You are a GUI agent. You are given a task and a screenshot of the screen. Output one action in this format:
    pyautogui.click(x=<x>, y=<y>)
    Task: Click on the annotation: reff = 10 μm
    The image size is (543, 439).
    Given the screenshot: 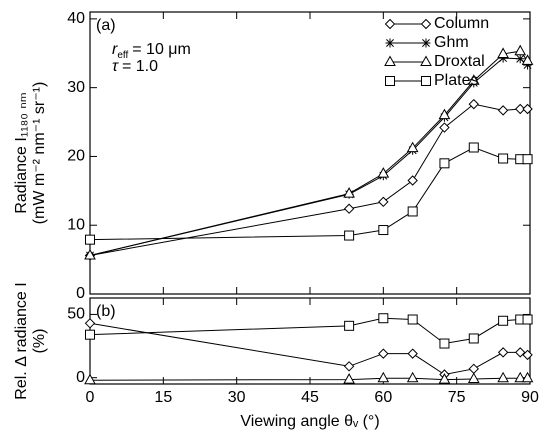 What is the action you would take?
    pyautogui.click(x=151, y=50)
    